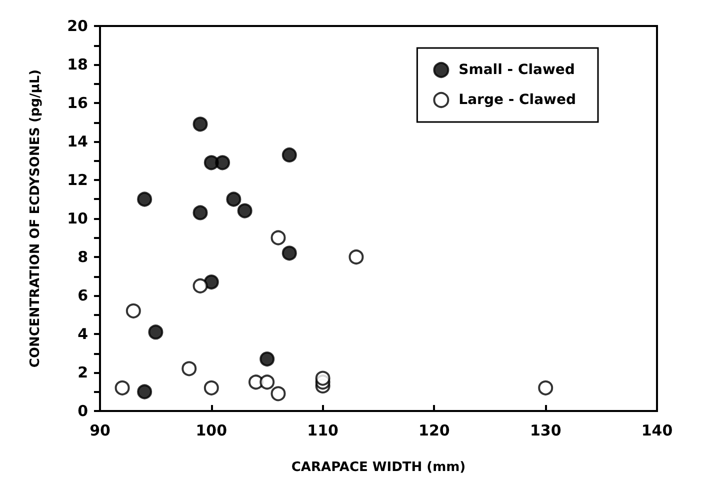 This screenshot has width=701, height=501. I want to click on y-tick-label: 2, so click(83, 373).